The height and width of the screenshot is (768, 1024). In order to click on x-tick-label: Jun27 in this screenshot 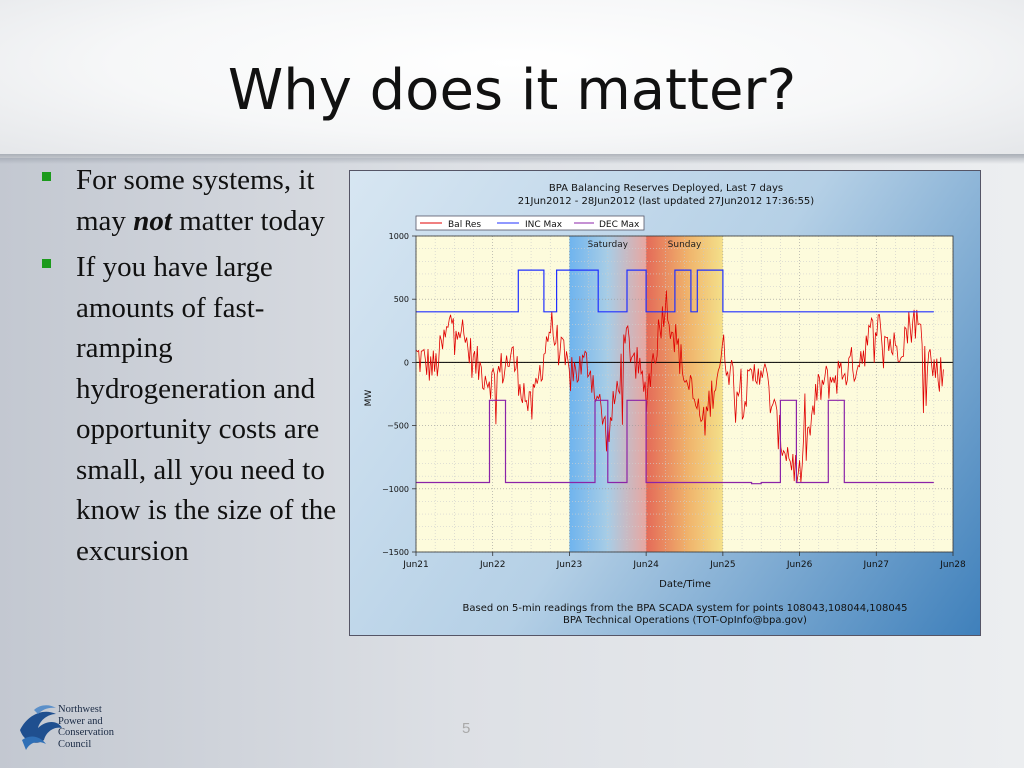, I will do `click(876, 565)`.